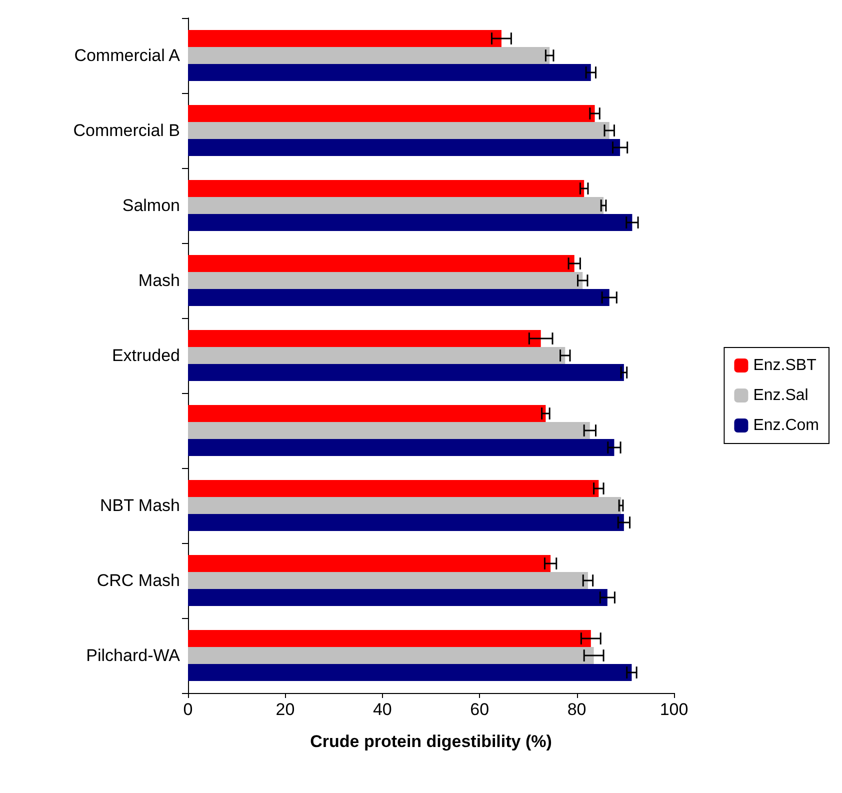 This screenshot has width=842, height=793. I want to click on x-tick-label: 20, so click(285, 709).